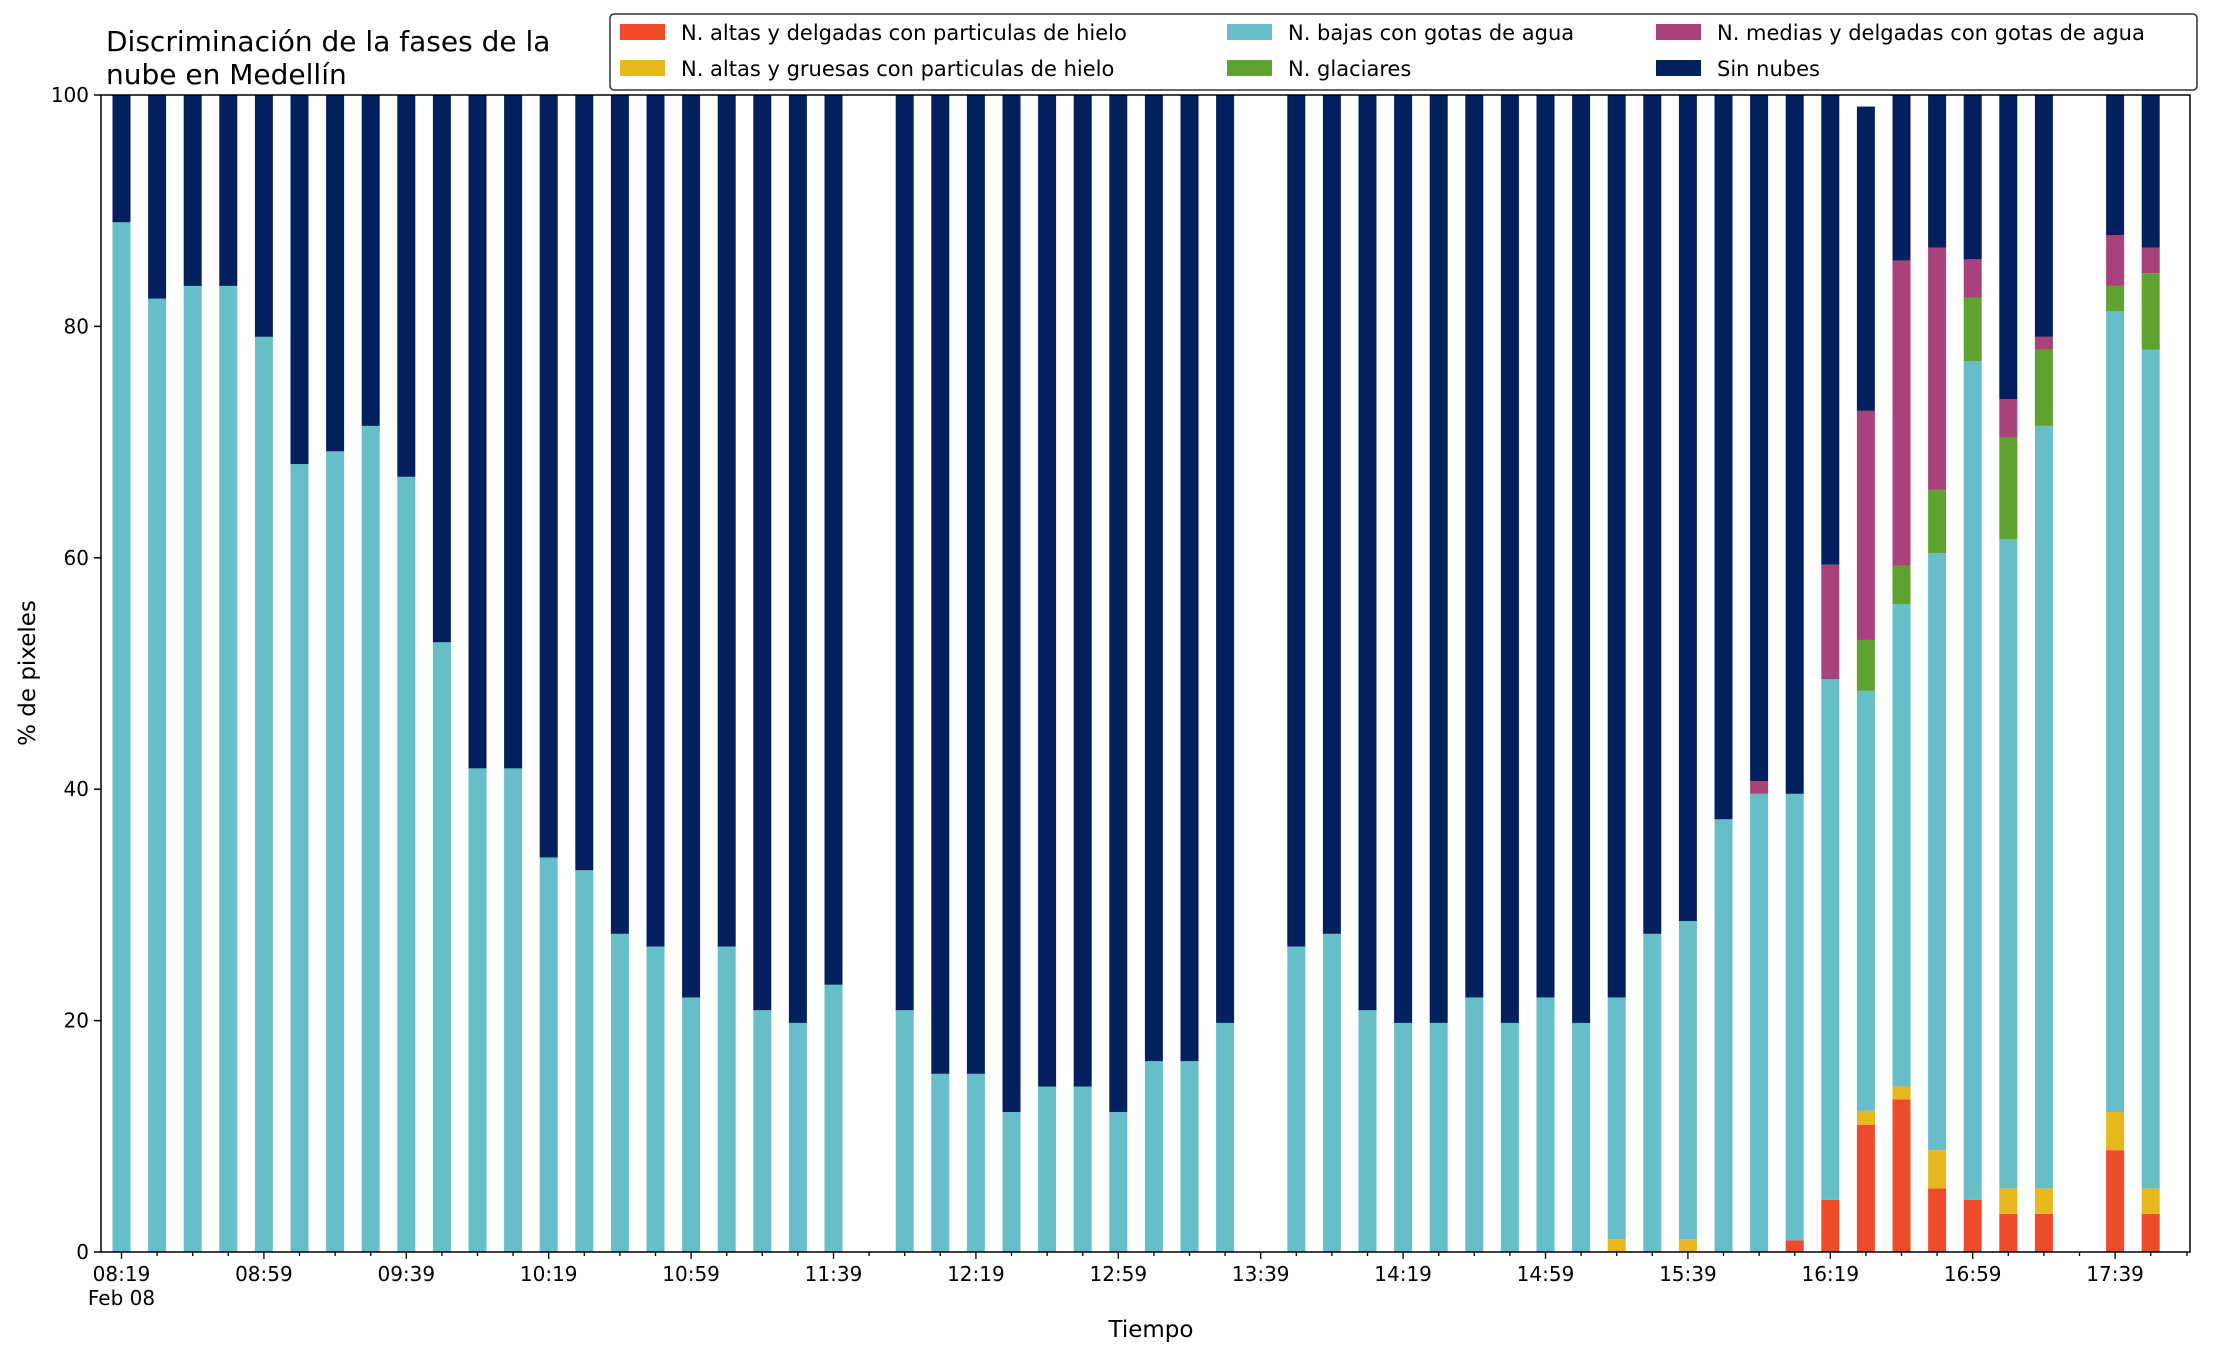 This screenshot has width=2216, height=1355. Describe the element at coordinates (328, 41) in the screenshot. I see `chart-title-line-1: Discriminación de la fases de la` at that location.